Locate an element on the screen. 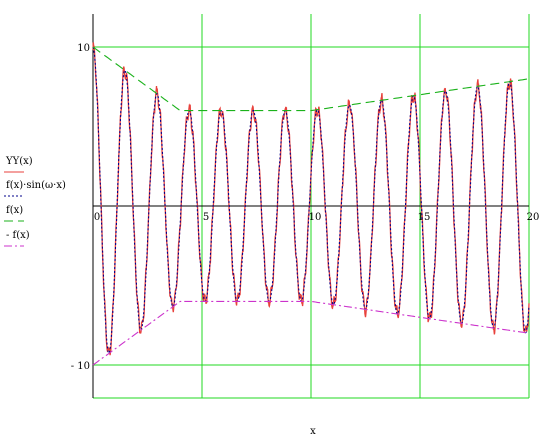 This screenshot has height=438, width=544. x-tick-label: 20 is located at coordinates (533, 217).